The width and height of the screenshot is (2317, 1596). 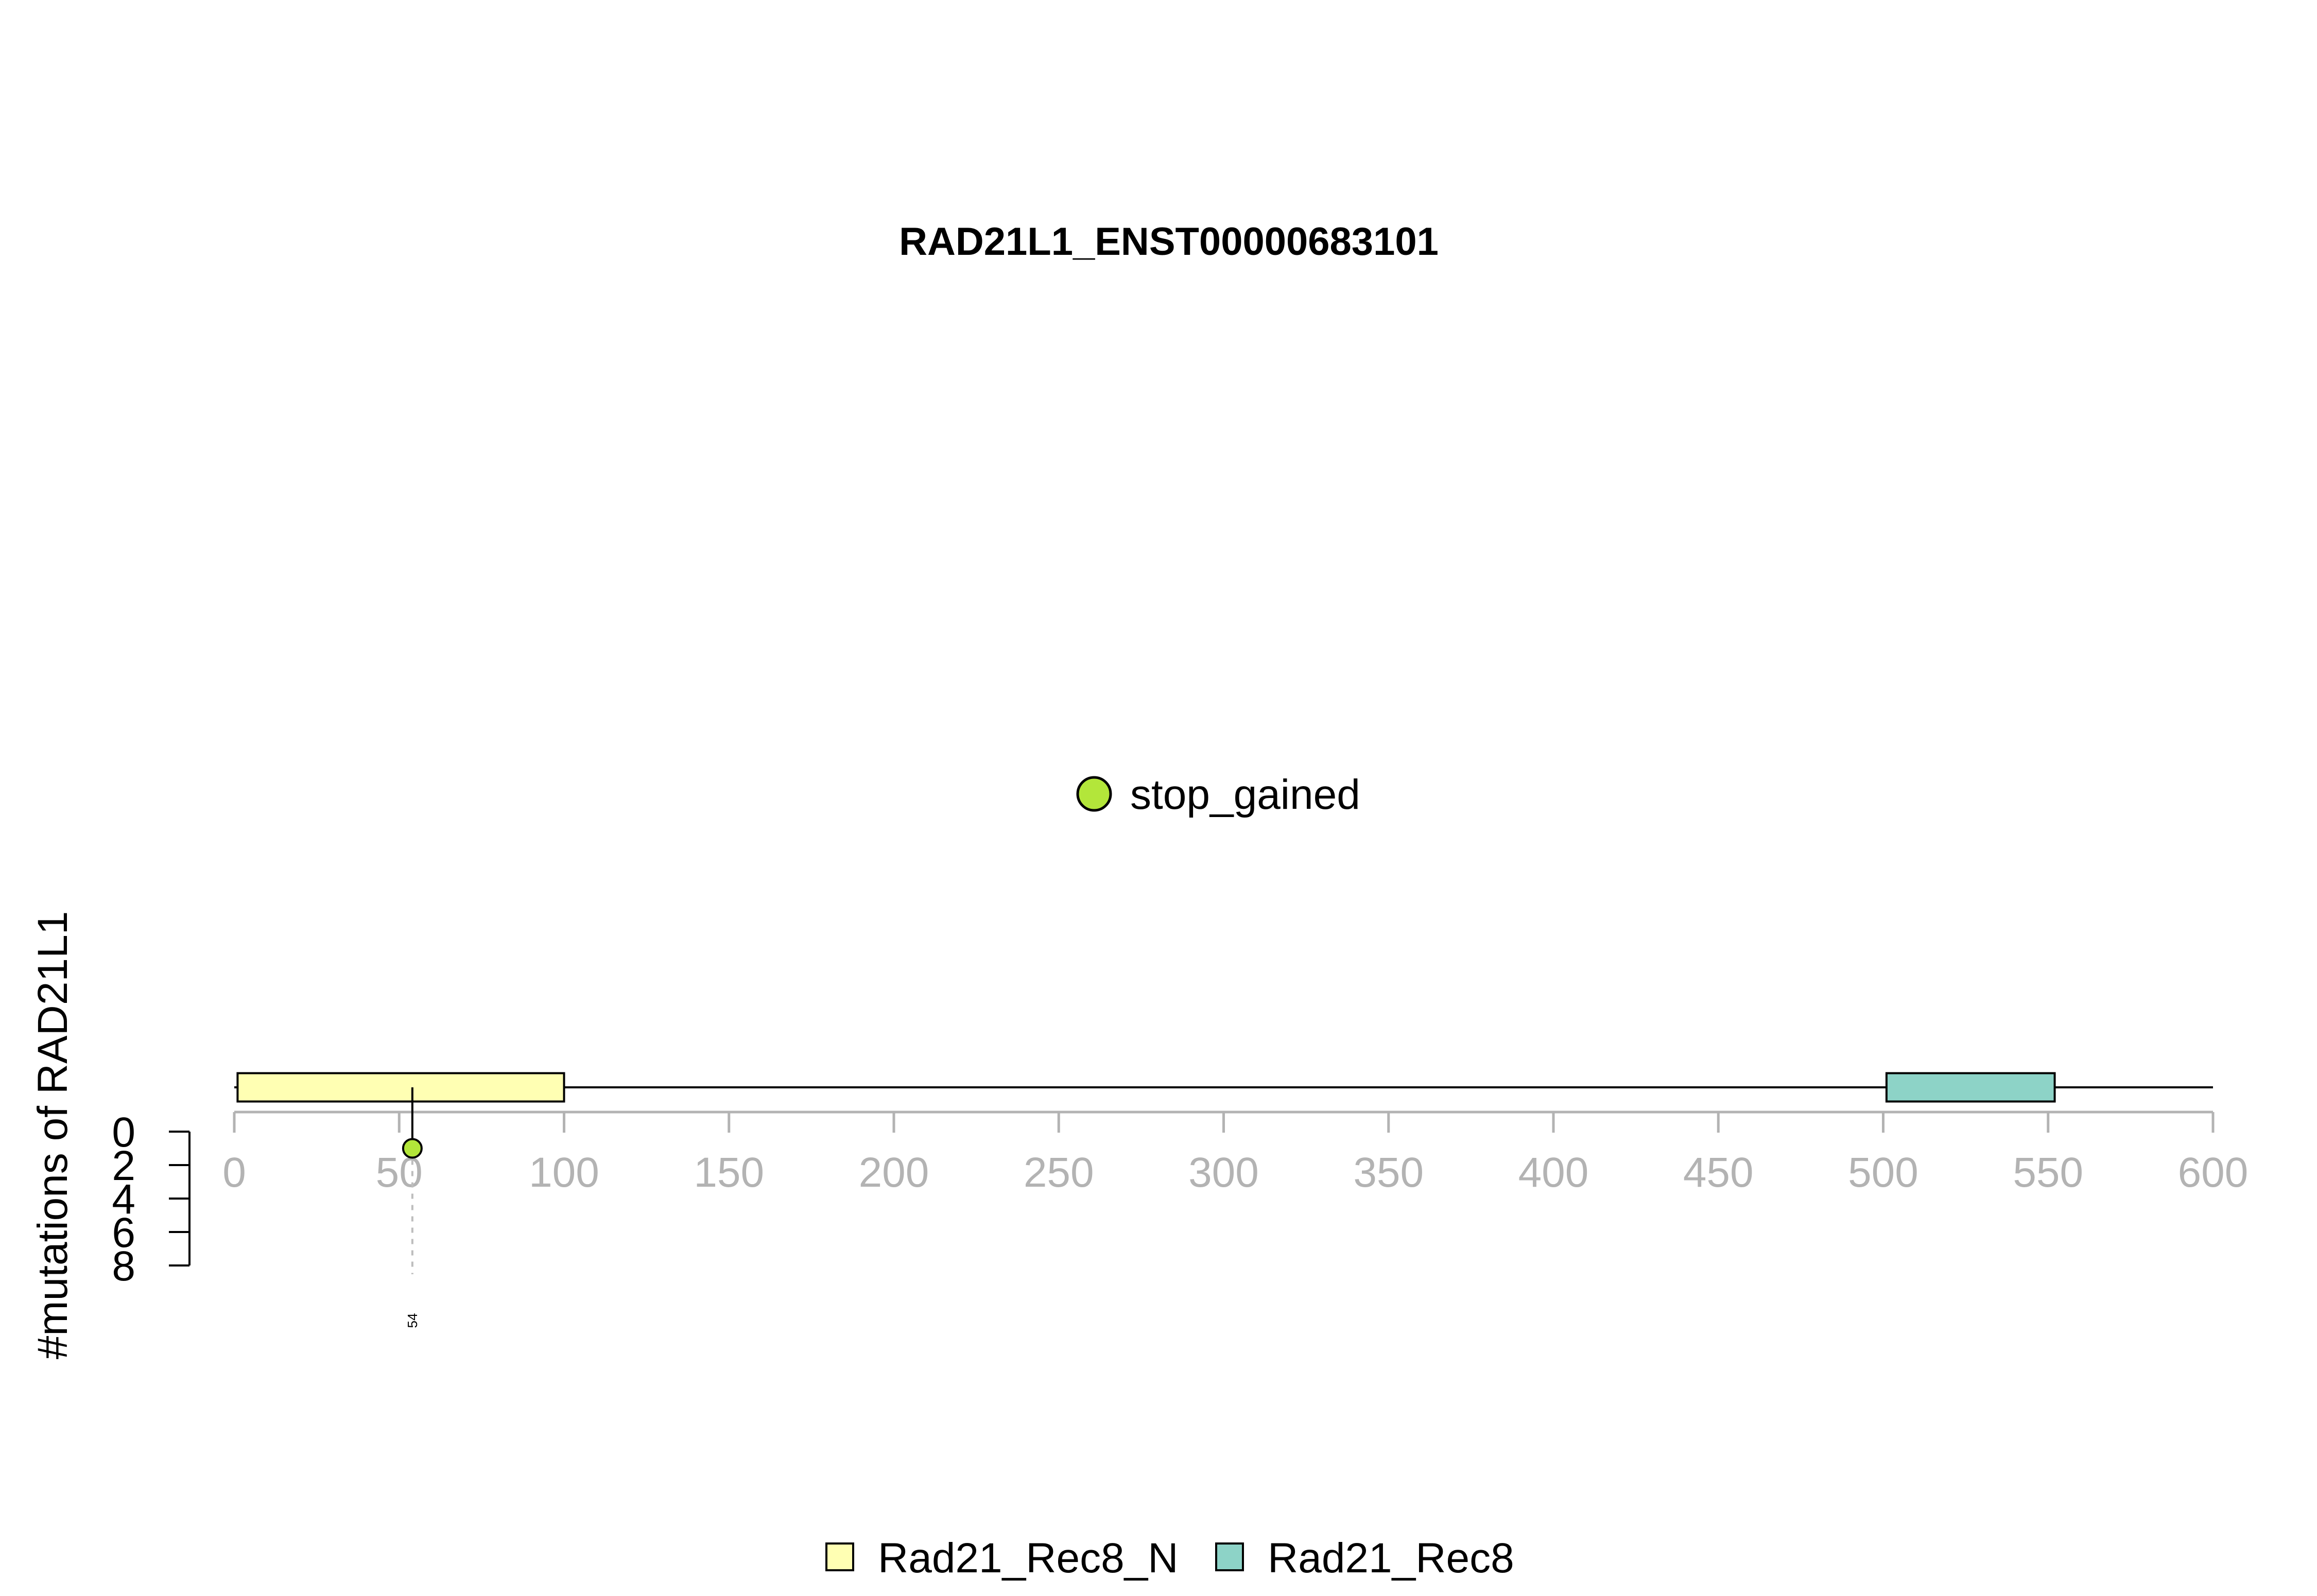 I want to click on domain-rad21-rec8-n, so click(x=400, y=1087).